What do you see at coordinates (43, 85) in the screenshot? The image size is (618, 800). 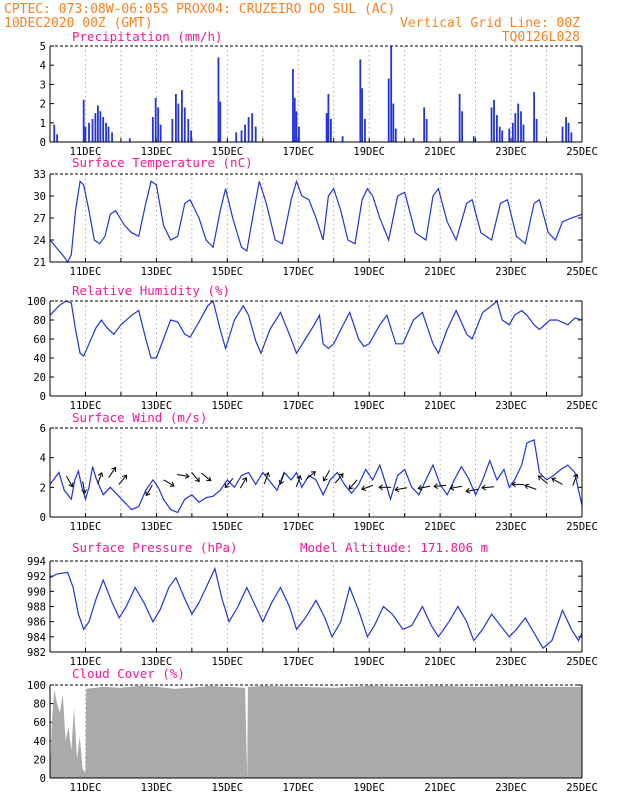 I see `y-tick-label: 3` at bounding box center [43, 85].